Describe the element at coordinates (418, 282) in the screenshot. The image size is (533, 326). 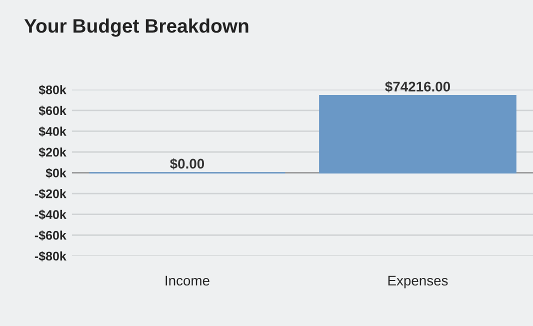
I see `x-tick-label: Expenses` at that location.